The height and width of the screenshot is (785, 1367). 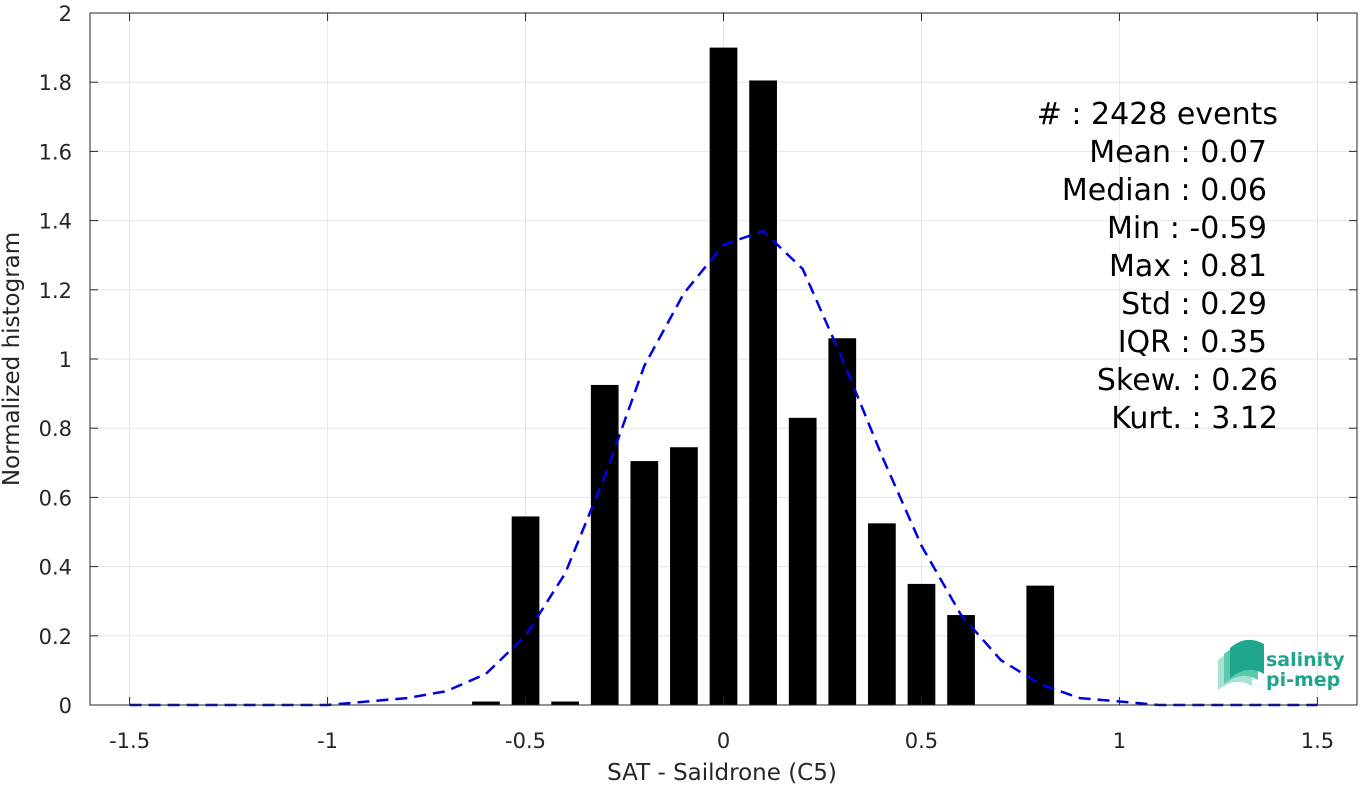 I want to click on x-tick-label: 1.5, so click(x=1317, y=741).